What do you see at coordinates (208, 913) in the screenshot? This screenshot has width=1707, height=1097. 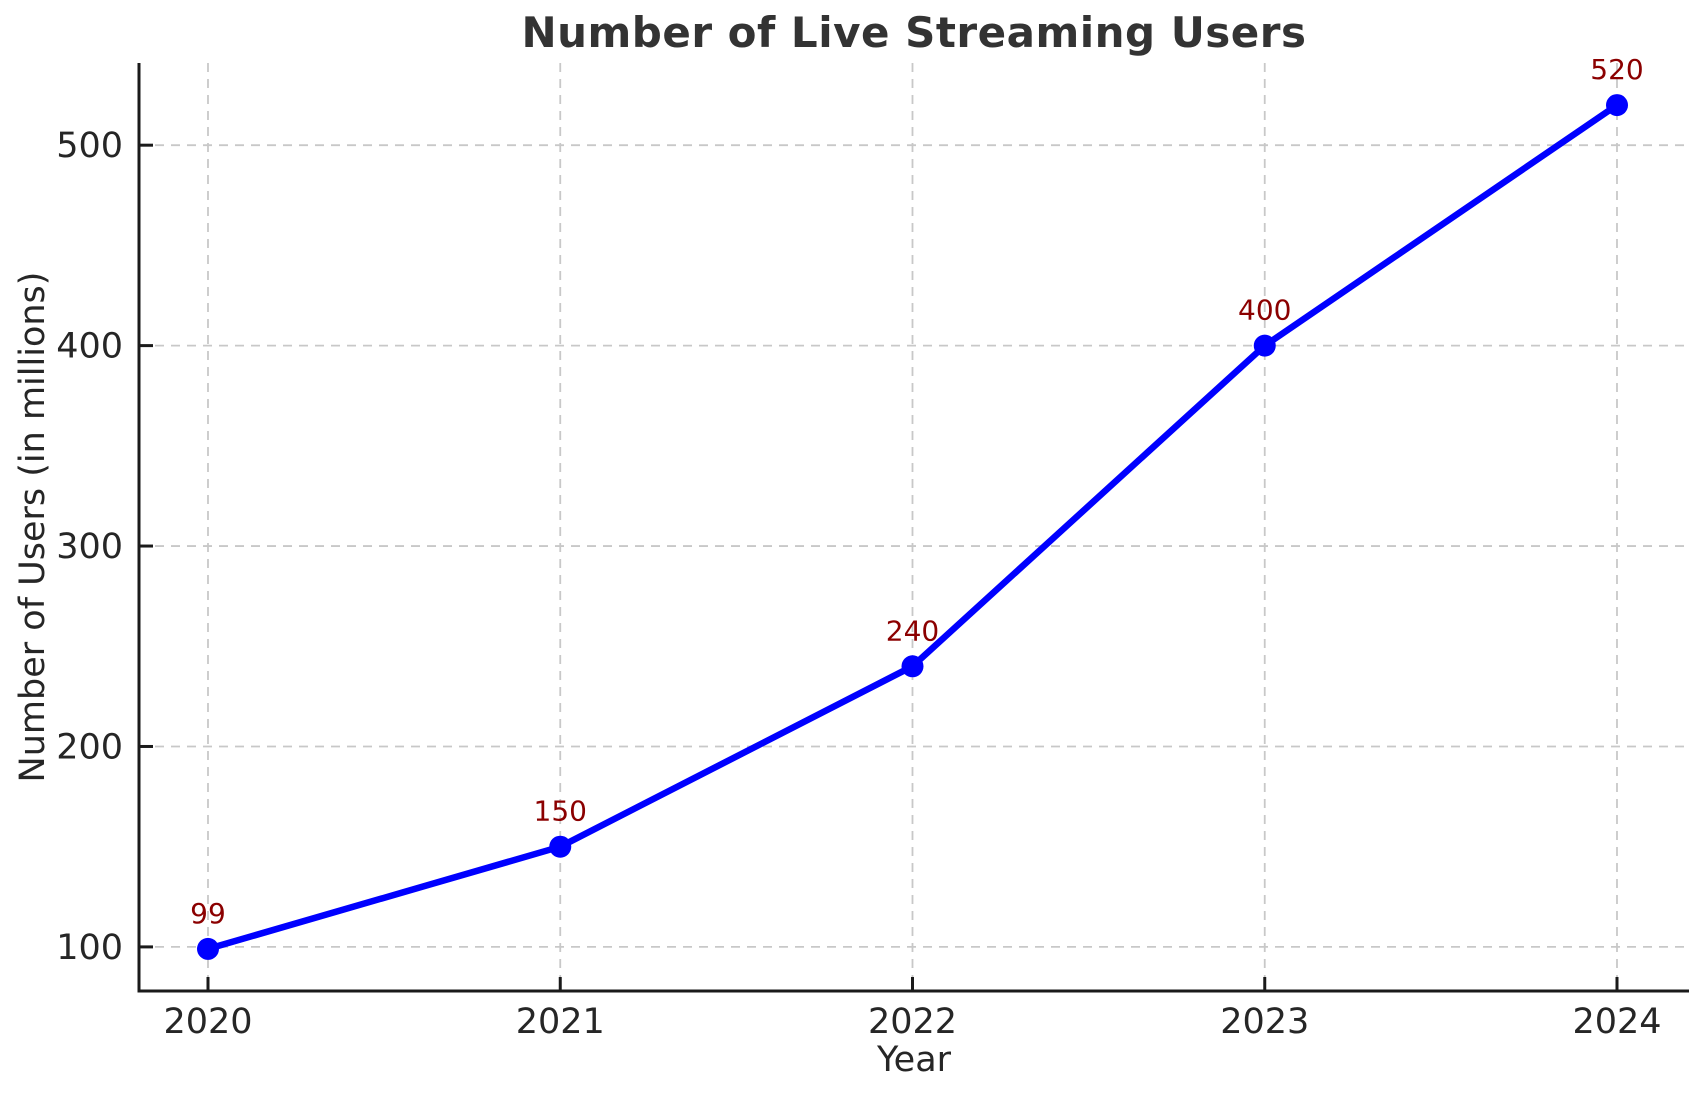 I see `data-point-label: 99` at bounding box center [208, 913].